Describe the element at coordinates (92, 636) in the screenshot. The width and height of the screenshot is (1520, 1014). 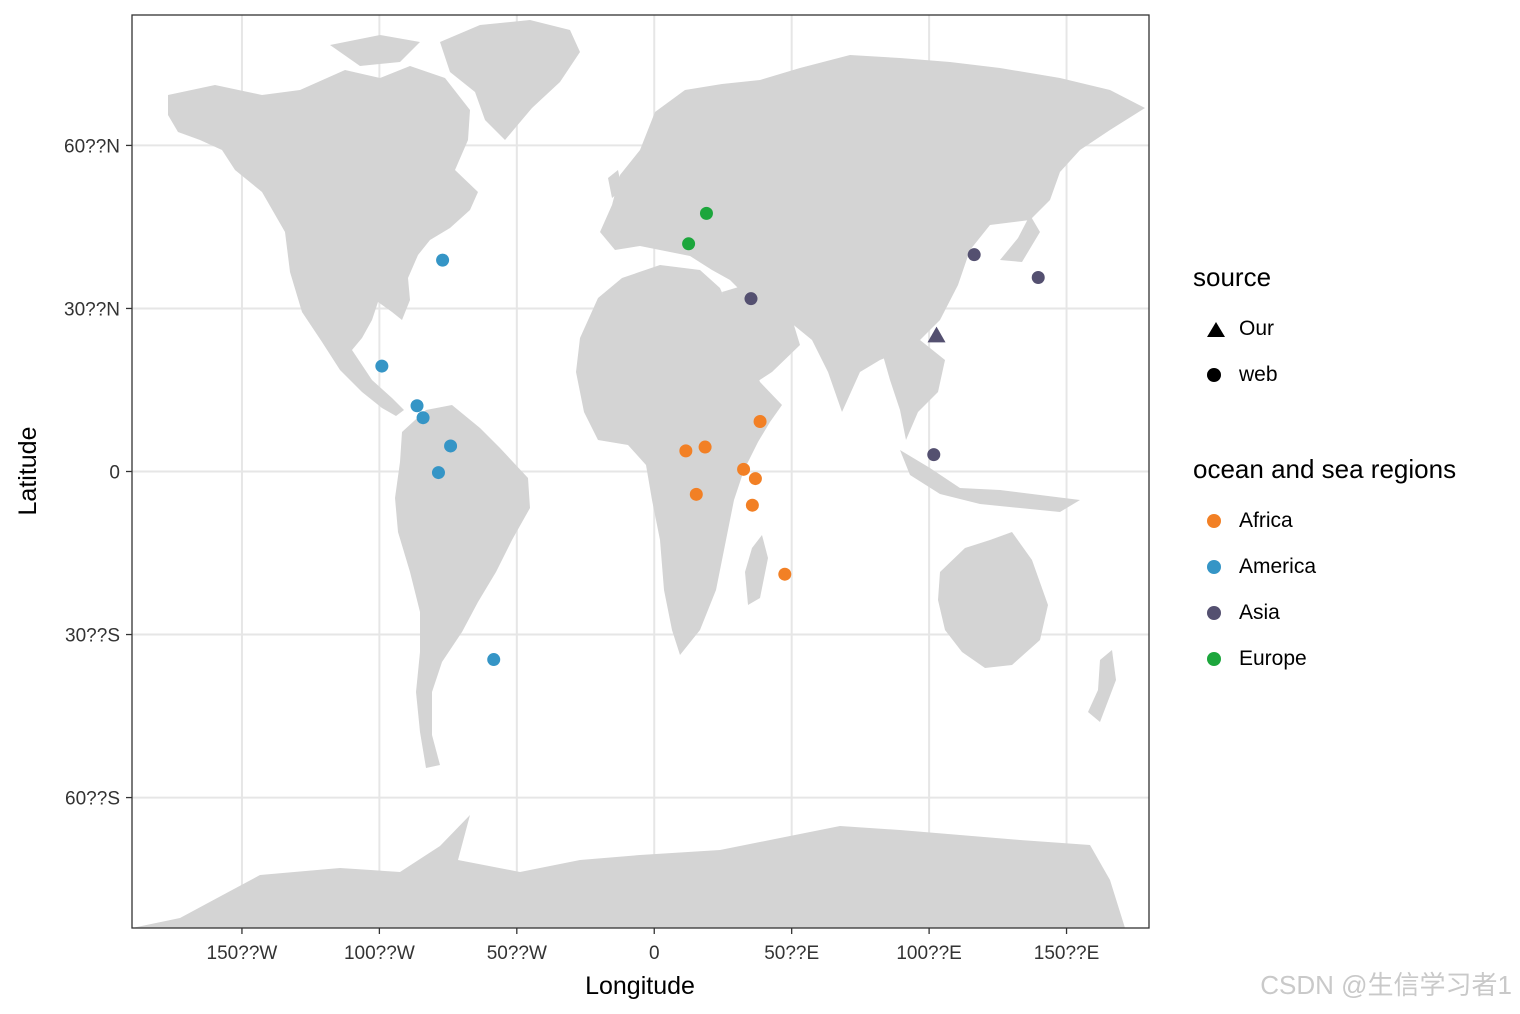
I see `y-tick-label: 30??S` at that location.